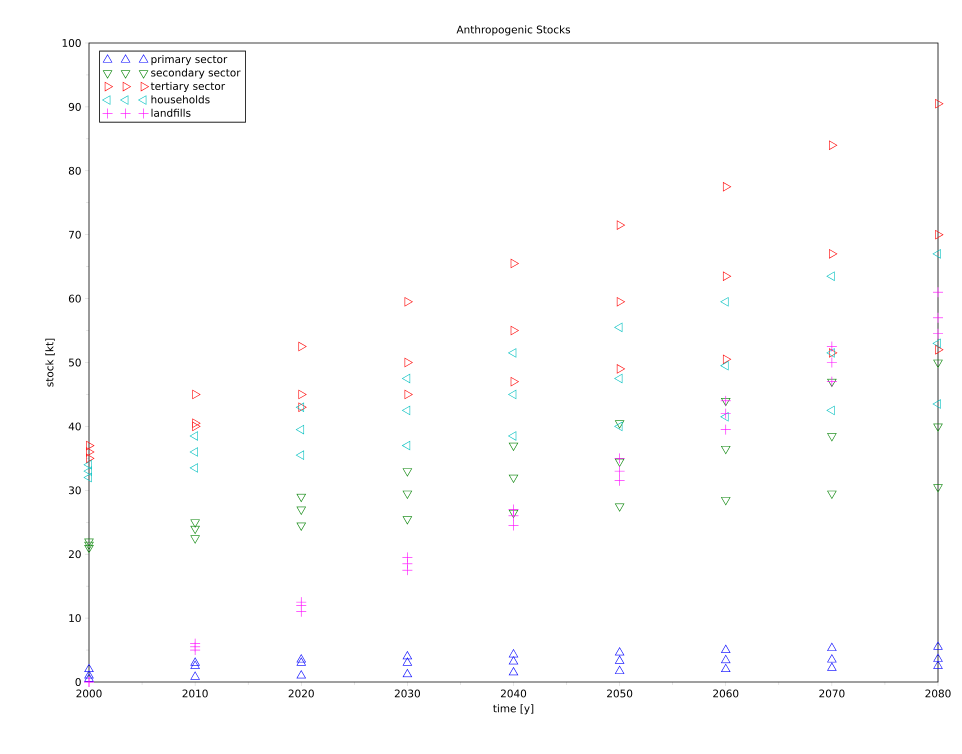 This screenshot has height=754, width=962. What do you see at coordinates (301, 694) in the screenshot?
I see `x-tick-label: 2020` at bounding box center [301, 694].